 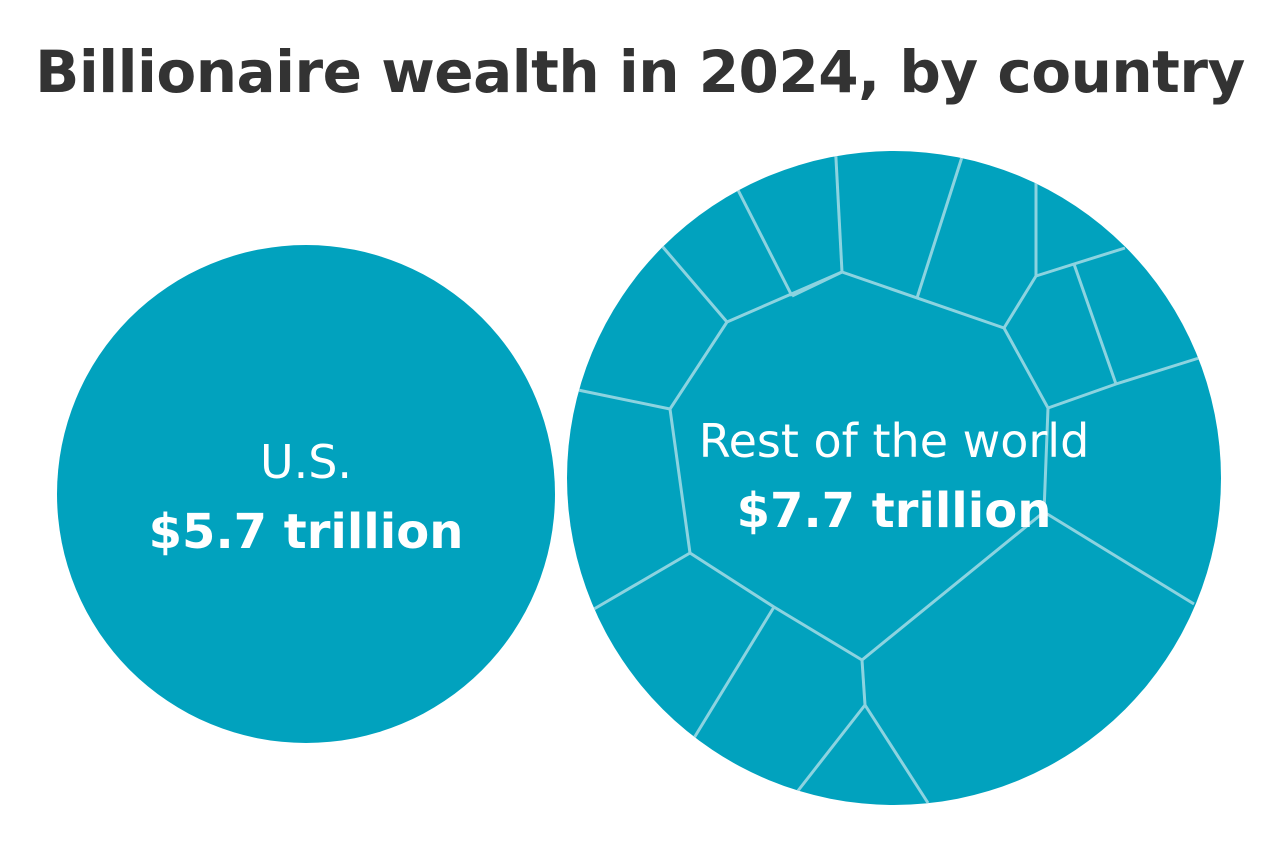 What do you see at coordinates (894, 511) in the screenshot?
I see `bubble-rest-of-world-value-label: $7.7 trillion` at bounding box center [894, 511].